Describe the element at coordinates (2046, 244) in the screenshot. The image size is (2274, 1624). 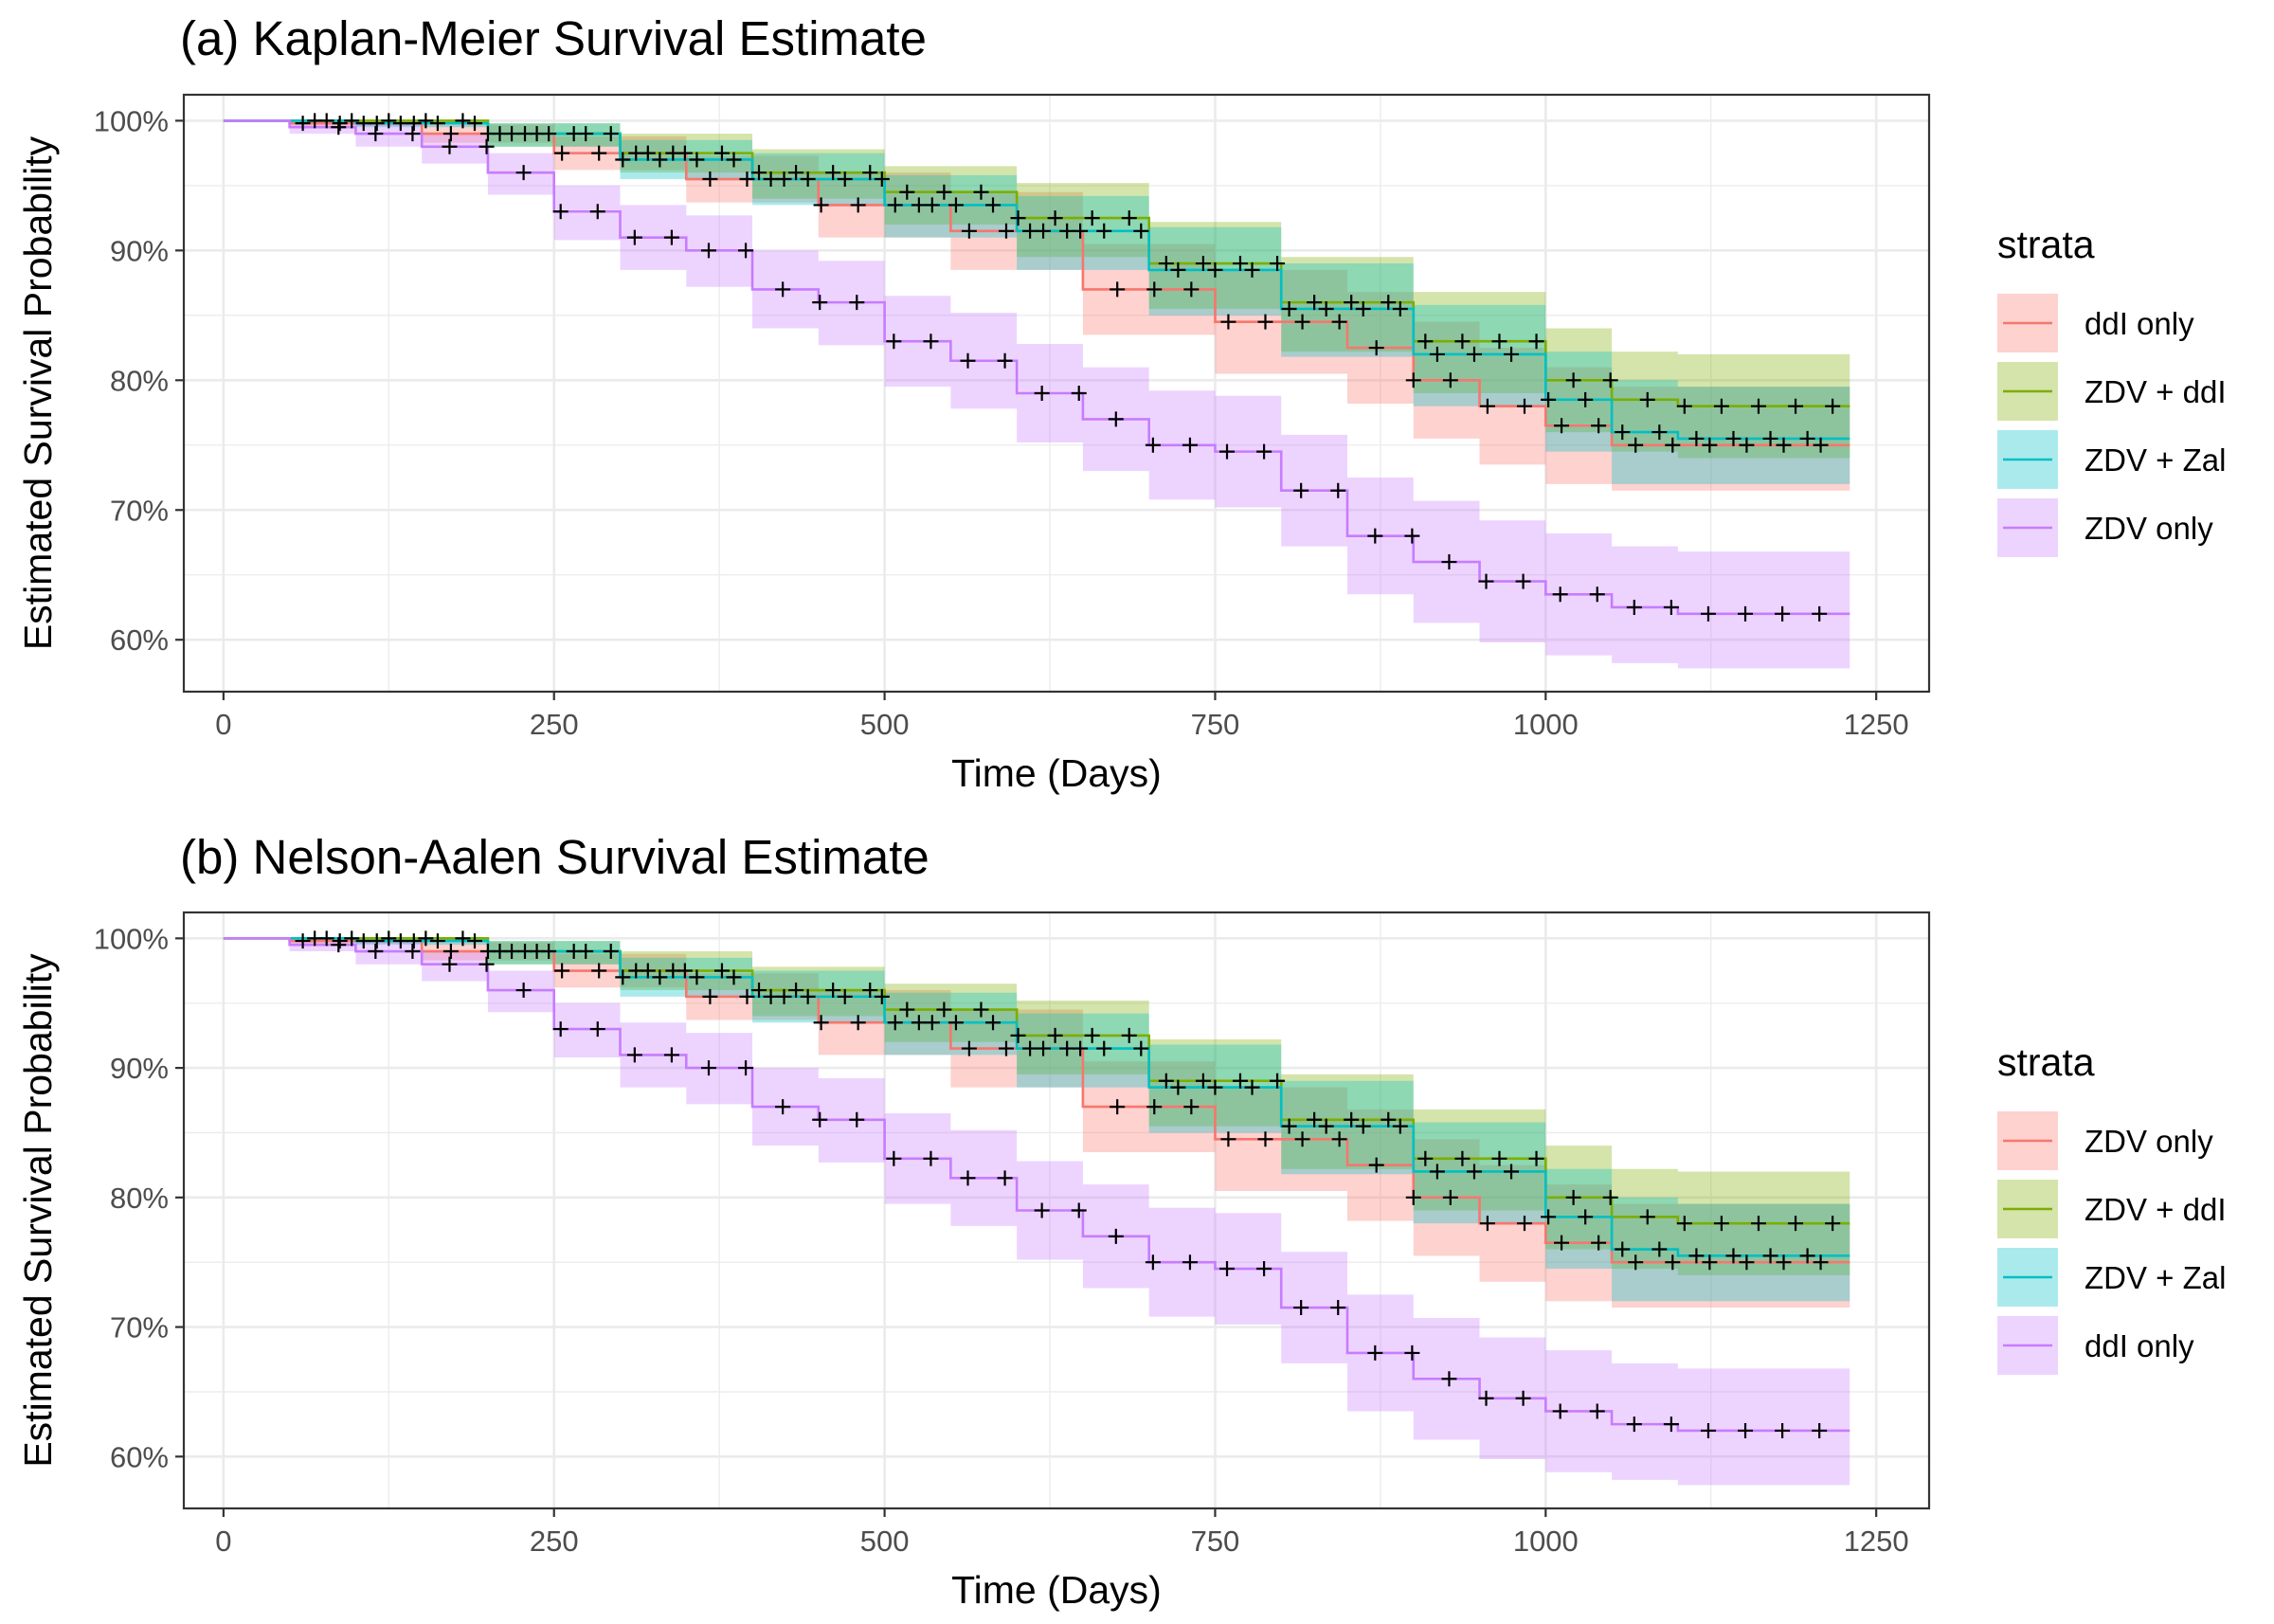
I see `legend-title: strata` at that location.